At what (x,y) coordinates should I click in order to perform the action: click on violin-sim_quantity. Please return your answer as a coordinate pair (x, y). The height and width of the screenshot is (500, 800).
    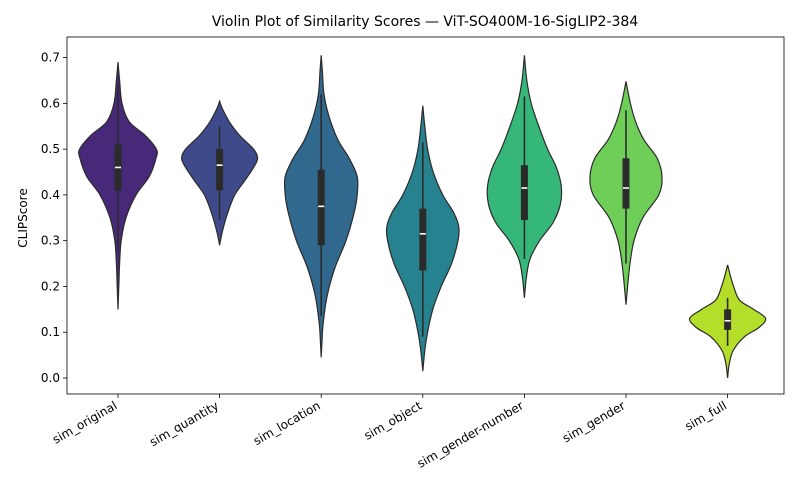
    Looking at the image, I should click on (219, 172).